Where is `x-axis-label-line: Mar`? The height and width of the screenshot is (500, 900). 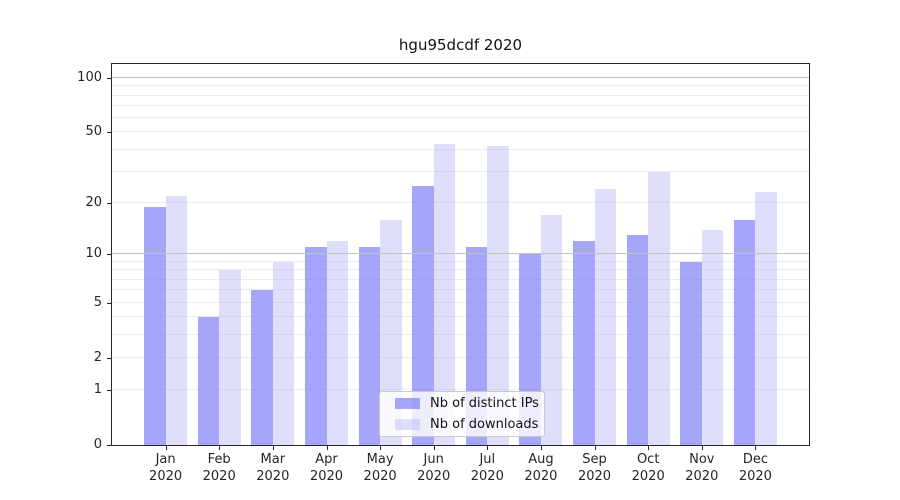 x-axis-label-line: Mar is located at coordinates (273, 459).